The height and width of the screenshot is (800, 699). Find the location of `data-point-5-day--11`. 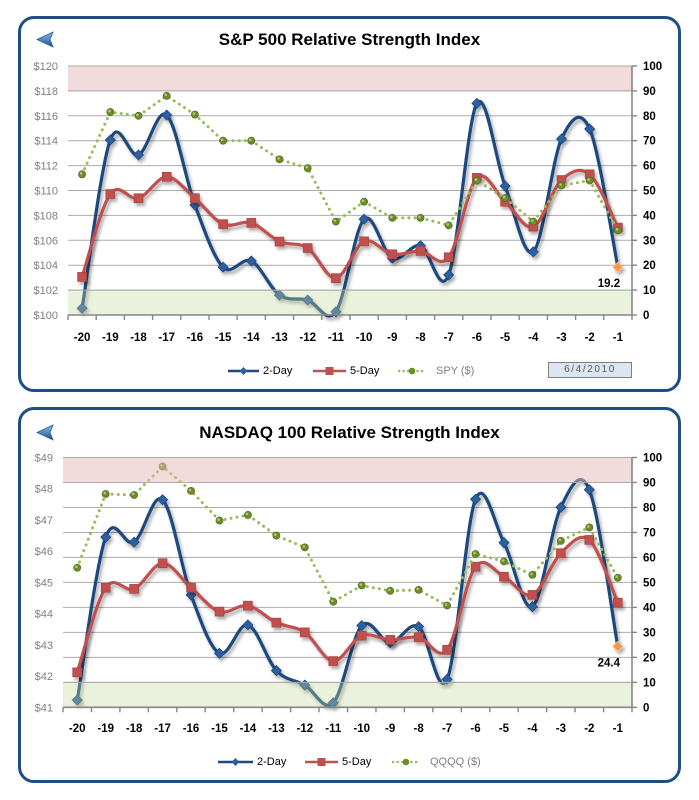

data-point-5-day--11 is located at coordinates (336, 278).